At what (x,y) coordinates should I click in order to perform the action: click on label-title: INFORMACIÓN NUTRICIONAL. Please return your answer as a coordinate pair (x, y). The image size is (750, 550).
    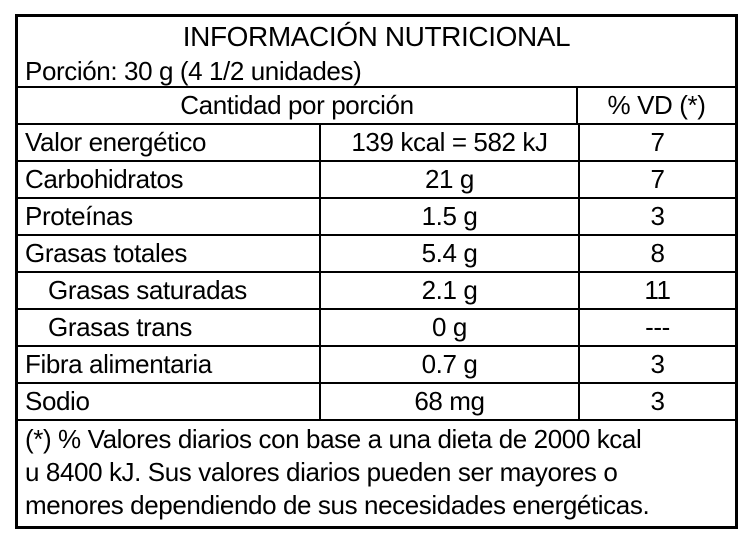
    Looking at the image, I should click on (376, 36).